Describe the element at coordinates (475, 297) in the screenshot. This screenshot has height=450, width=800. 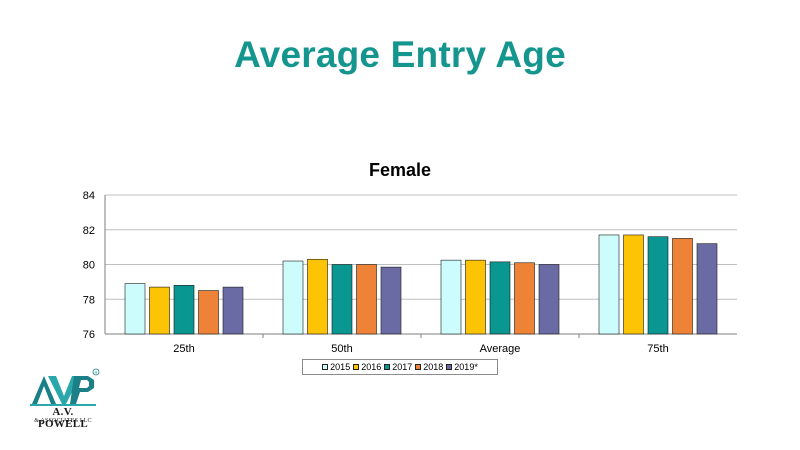
I see `bar-2016-average` at that location.